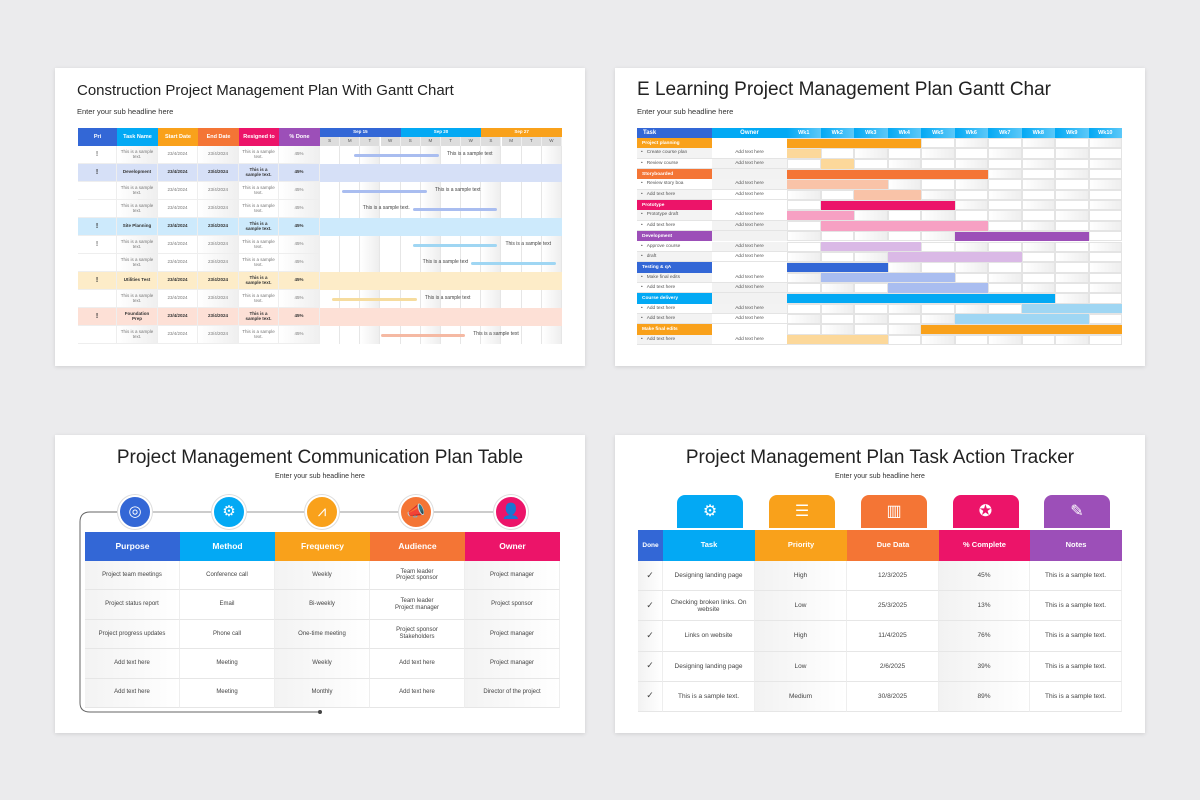  Describe the element at coordinates (137, 317) in the screenshot. I see `table-cell-task: Foundation Prep` at that location.